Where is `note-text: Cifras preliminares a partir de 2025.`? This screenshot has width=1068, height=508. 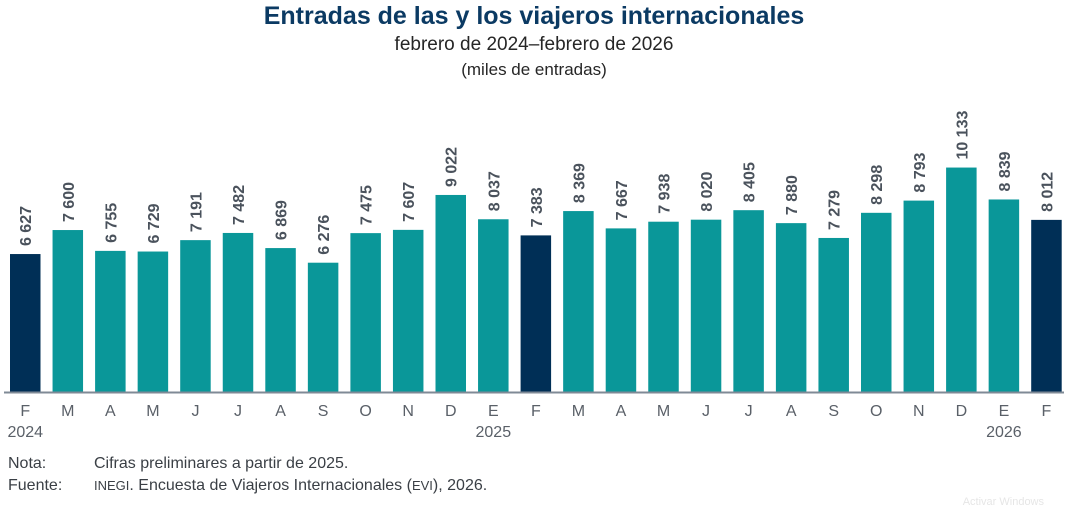 note-text: Cifras preliminares a partir de 2025. is located at coordinates (221, 463).